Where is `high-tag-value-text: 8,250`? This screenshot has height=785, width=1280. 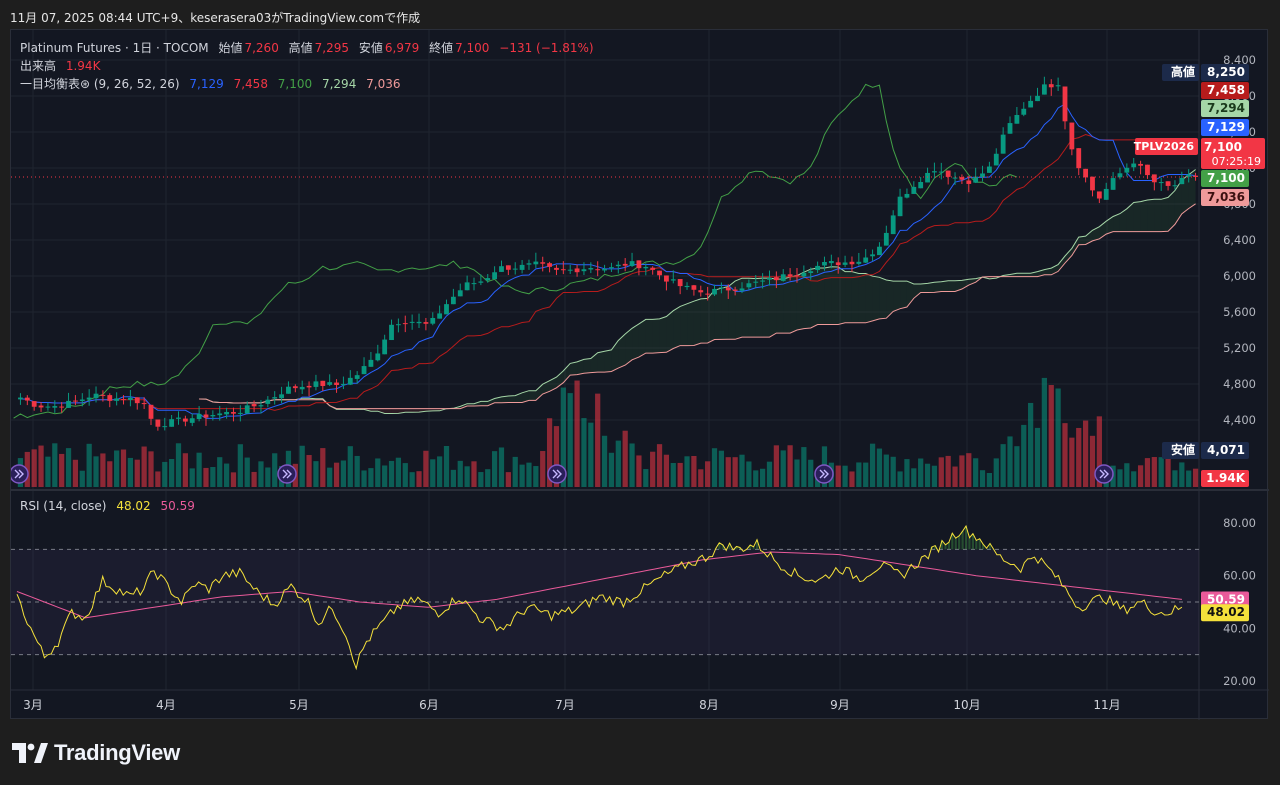
high-tag-value-text: 8,250 is located at coordinates (1226, 72).